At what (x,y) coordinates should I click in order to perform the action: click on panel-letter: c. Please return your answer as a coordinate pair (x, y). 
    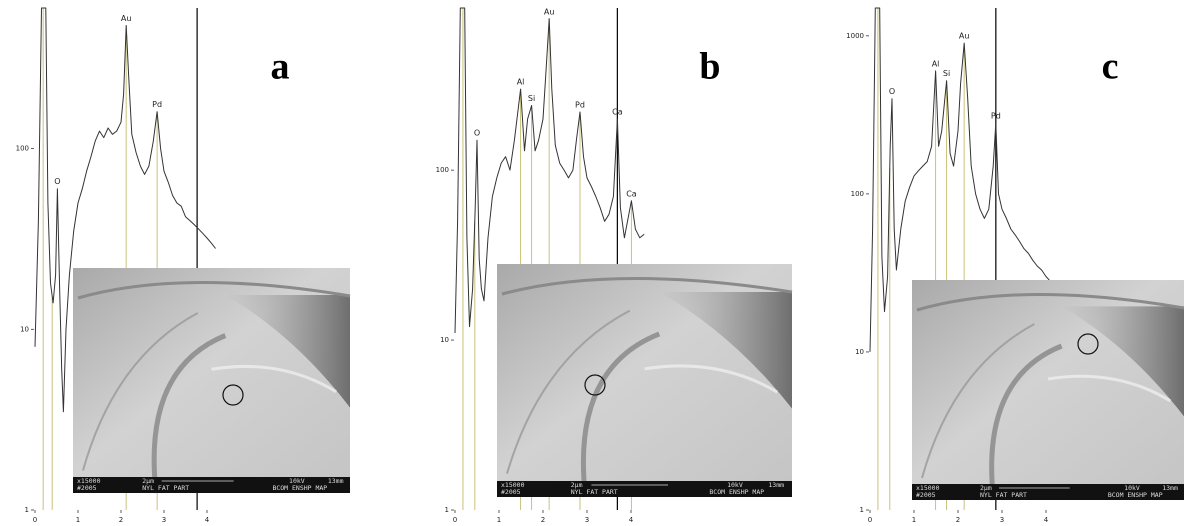
    Looking at the image, I should click on (1110, 67).